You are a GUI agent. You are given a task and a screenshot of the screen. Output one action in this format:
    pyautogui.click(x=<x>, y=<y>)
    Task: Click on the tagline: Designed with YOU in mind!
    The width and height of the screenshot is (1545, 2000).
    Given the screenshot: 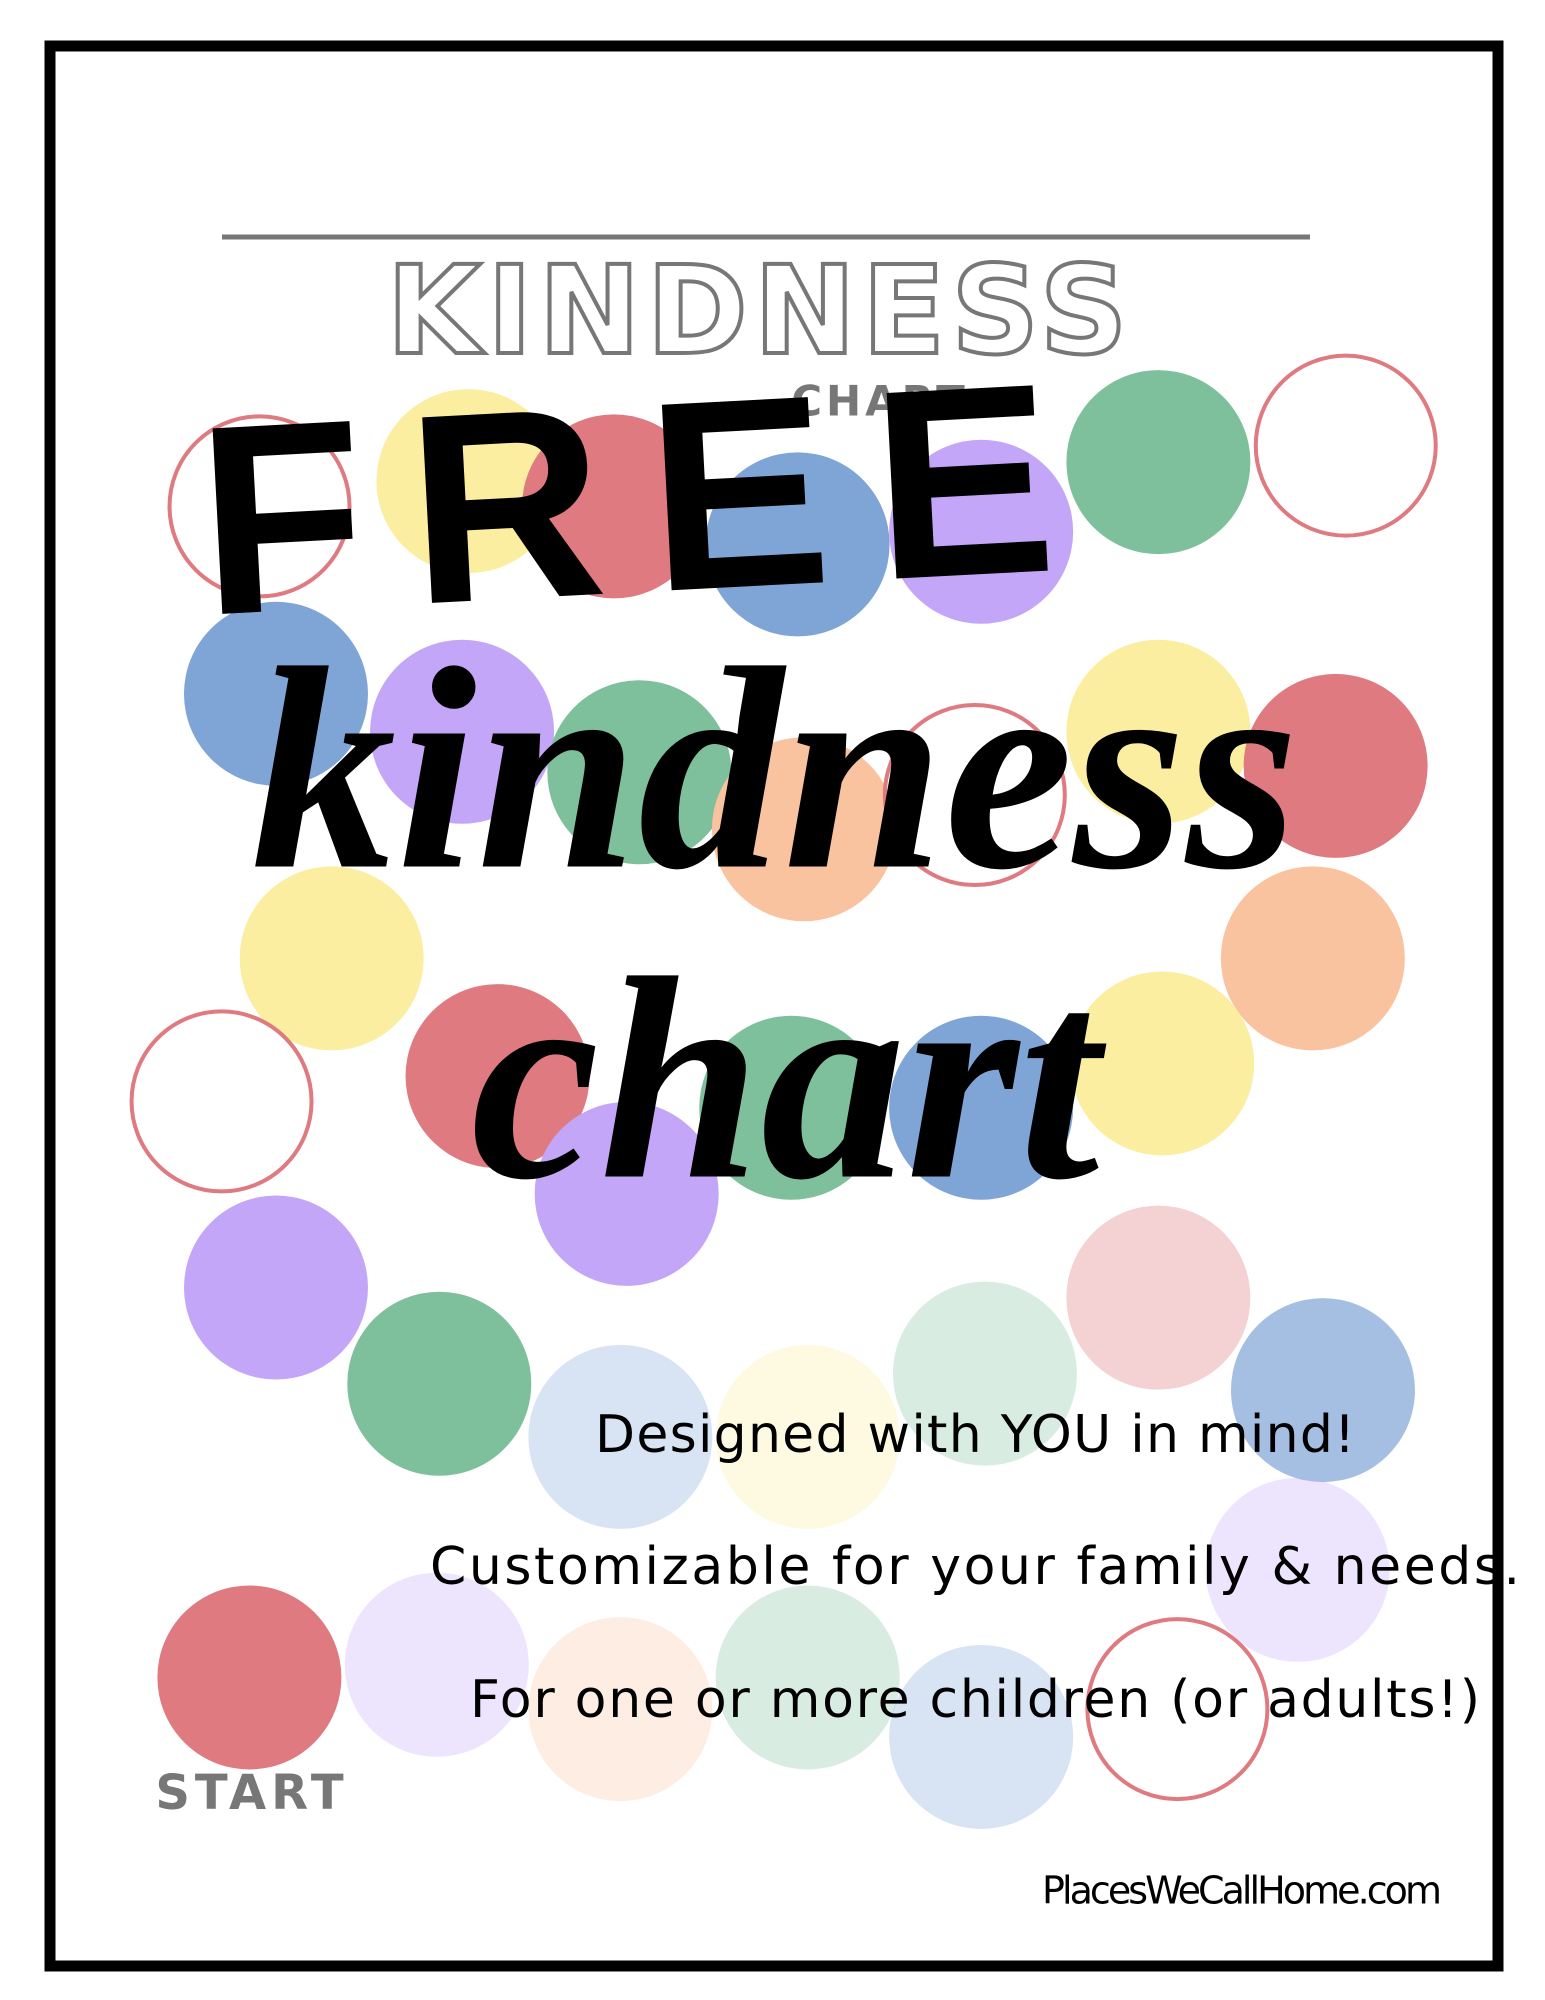 What is the action you would take?
    pyautogui.click(x=975, y=1435)
    